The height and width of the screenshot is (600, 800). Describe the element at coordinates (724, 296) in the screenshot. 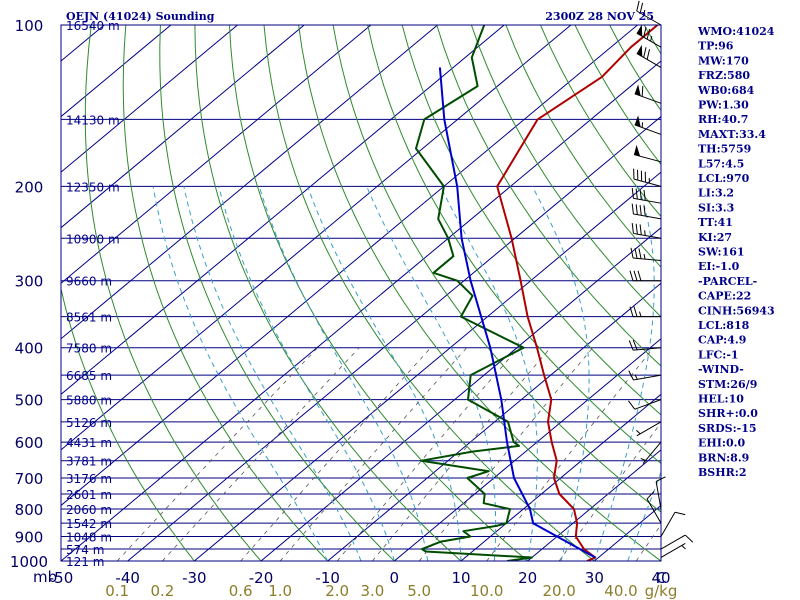

I see `index-entry: CAPE:22` at that location.